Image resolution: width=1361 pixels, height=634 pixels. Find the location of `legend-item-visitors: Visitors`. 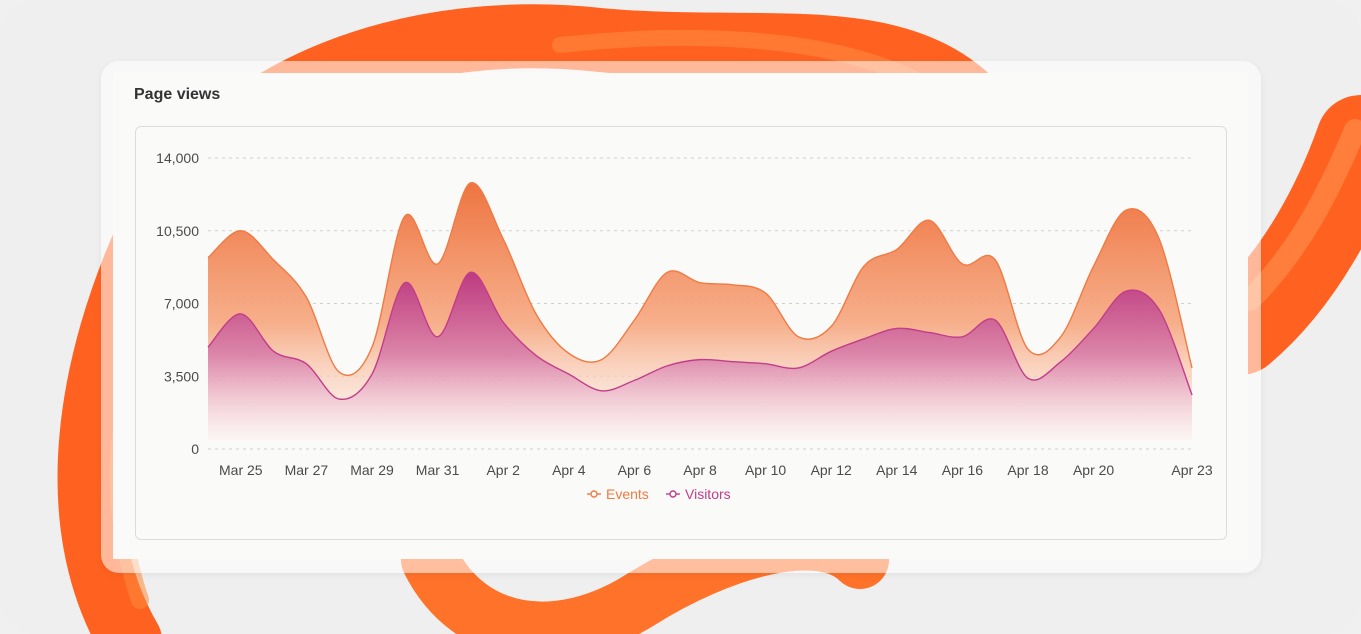

legend-item-visitors: Visitors is located at coordinates (698, 494).